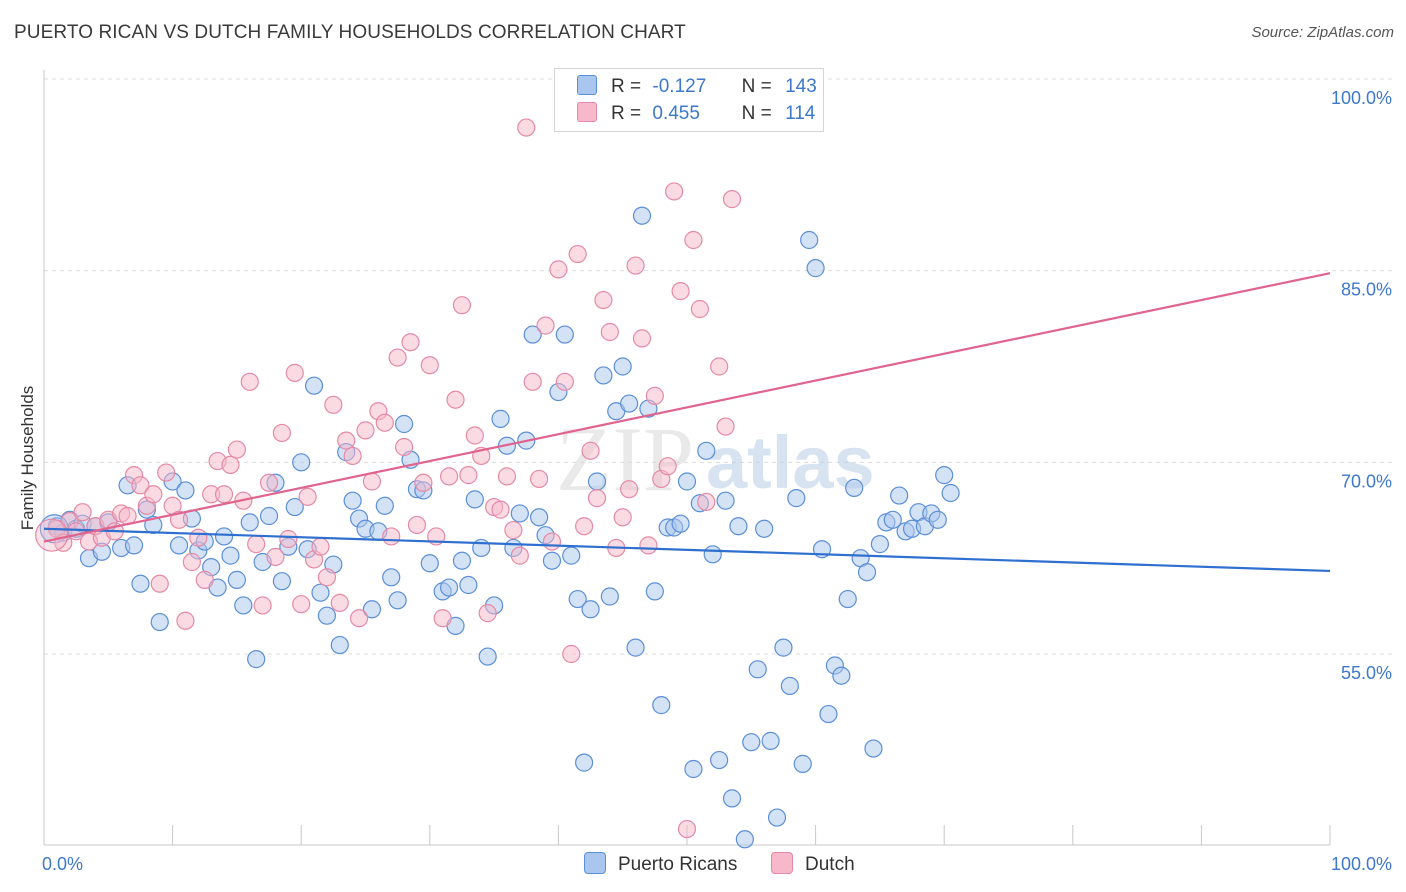  Describe the element at coordinates (1366, 673) in the screenshot. I see `y-tick-label: 55.0%` at that location.